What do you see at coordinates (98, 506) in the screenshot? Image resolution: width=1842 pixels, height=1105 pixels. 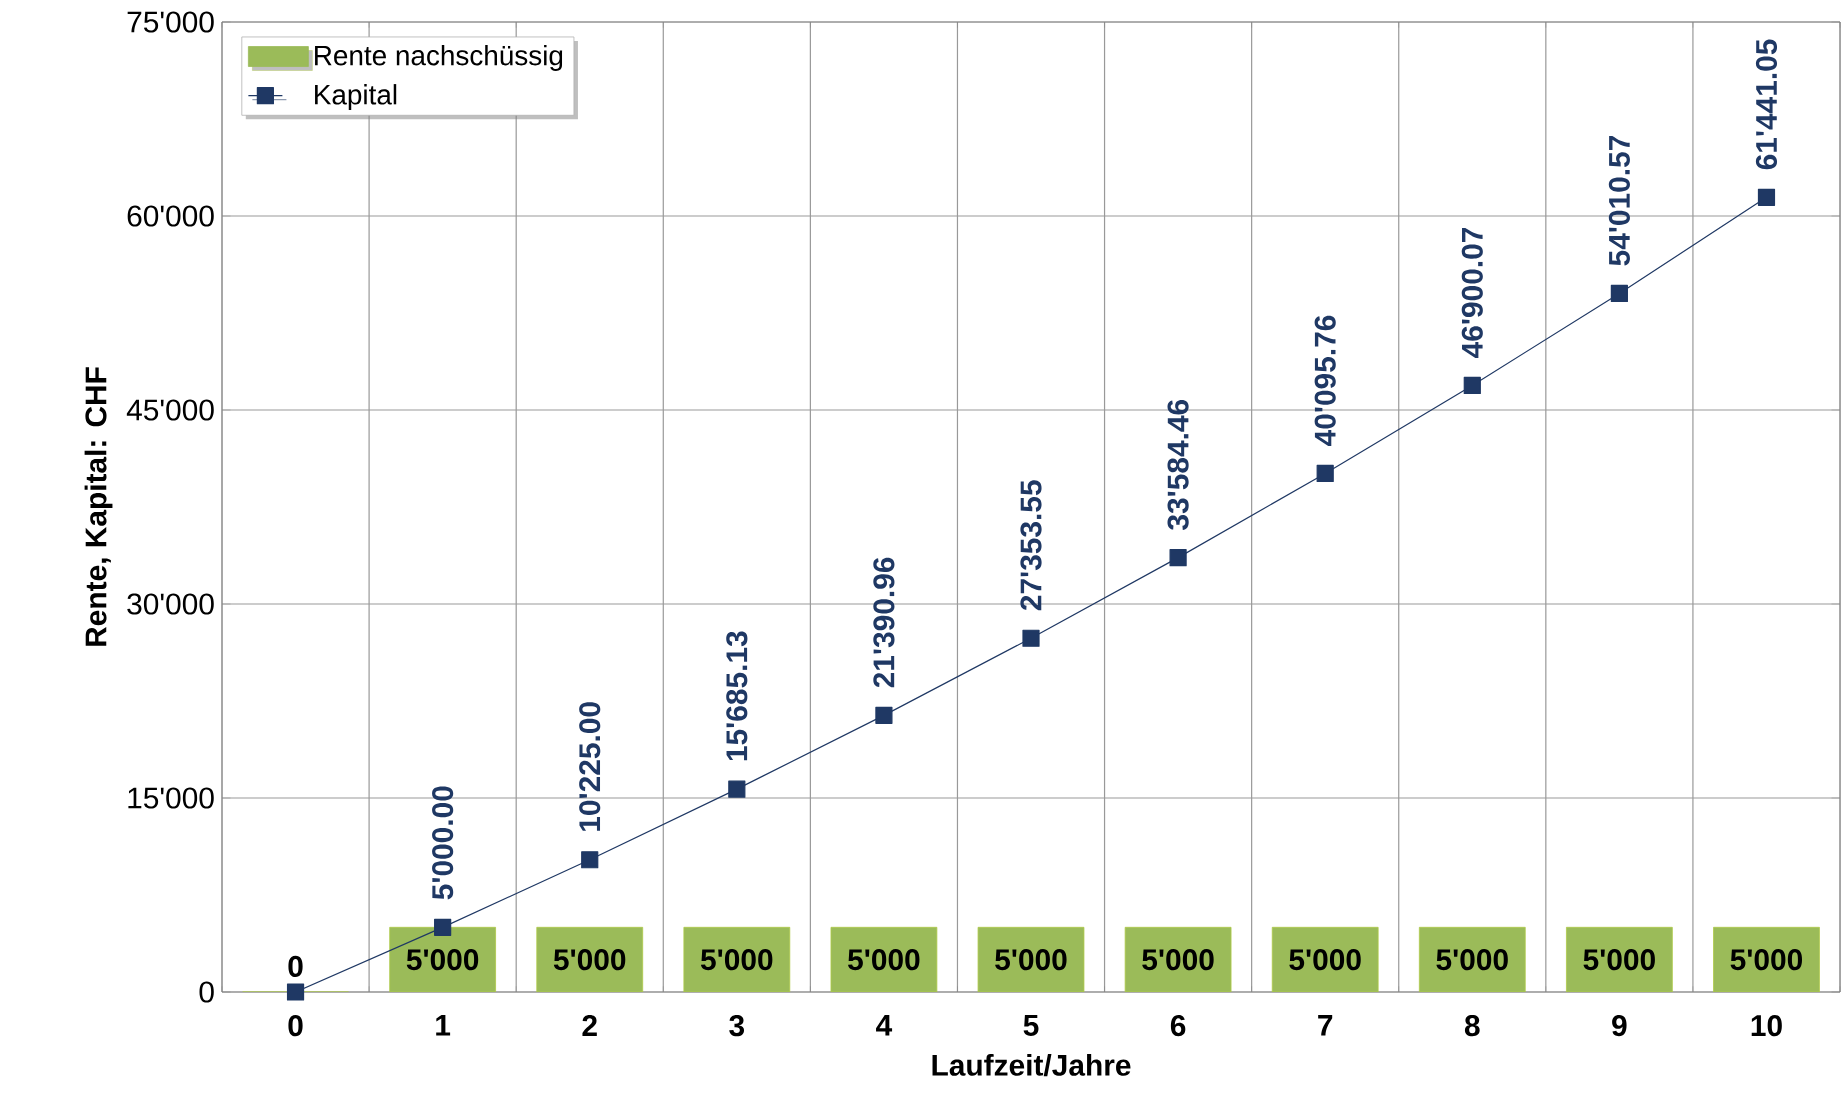 I see `y-axis-title: Rente, Kapital: CHF` at bounding box center [98, 506].